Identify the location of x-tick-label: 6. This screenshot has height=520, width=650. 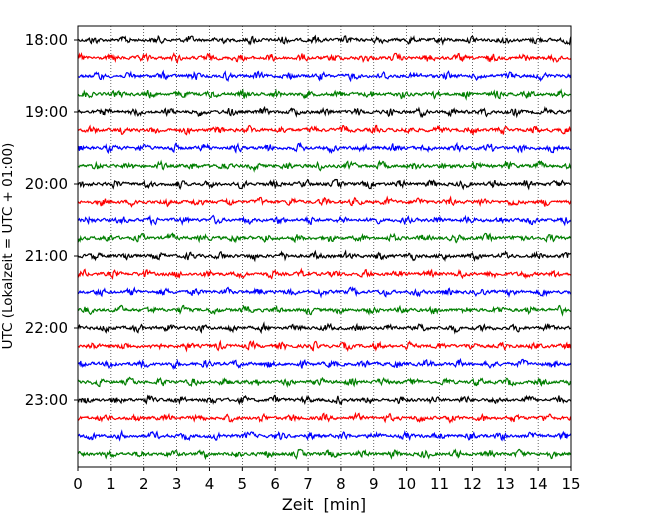
(275, 484).